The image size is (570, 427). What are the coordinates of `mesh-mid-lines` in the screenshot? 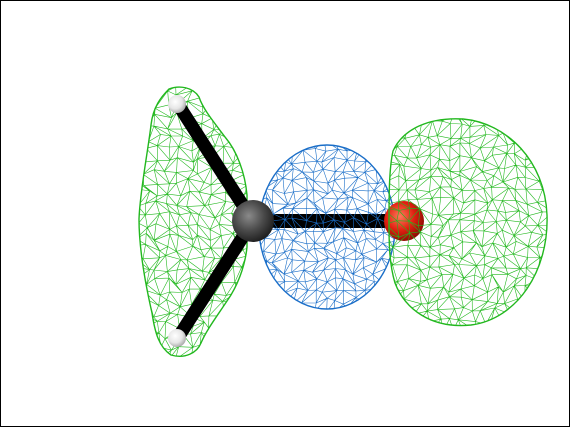 It's located at (327, 227).